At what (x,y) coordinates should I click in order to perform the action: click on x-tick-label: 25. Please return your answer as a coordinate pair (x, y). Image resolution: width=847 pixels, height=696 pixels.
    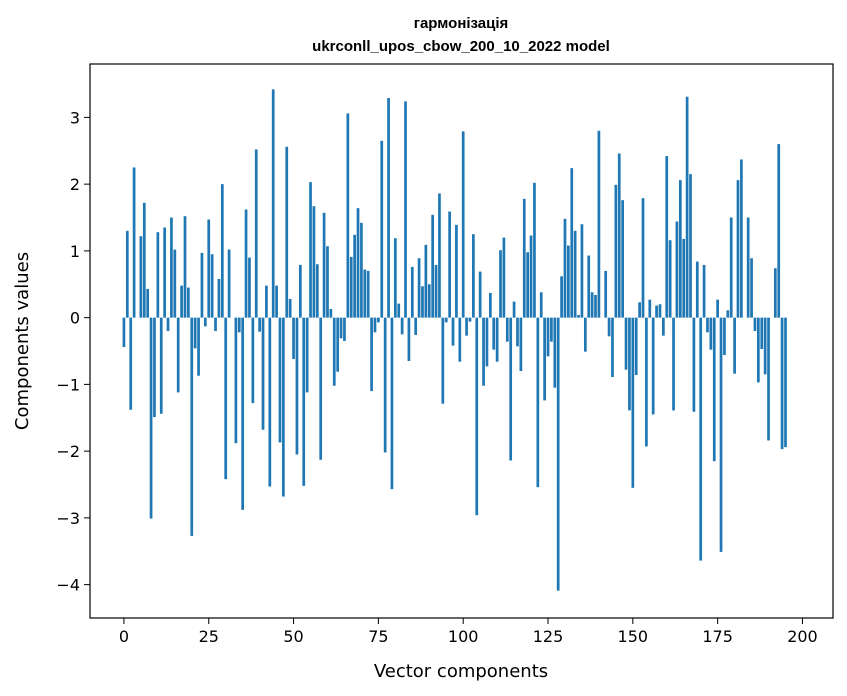
    Looking at the image, I should click on (209, 636).